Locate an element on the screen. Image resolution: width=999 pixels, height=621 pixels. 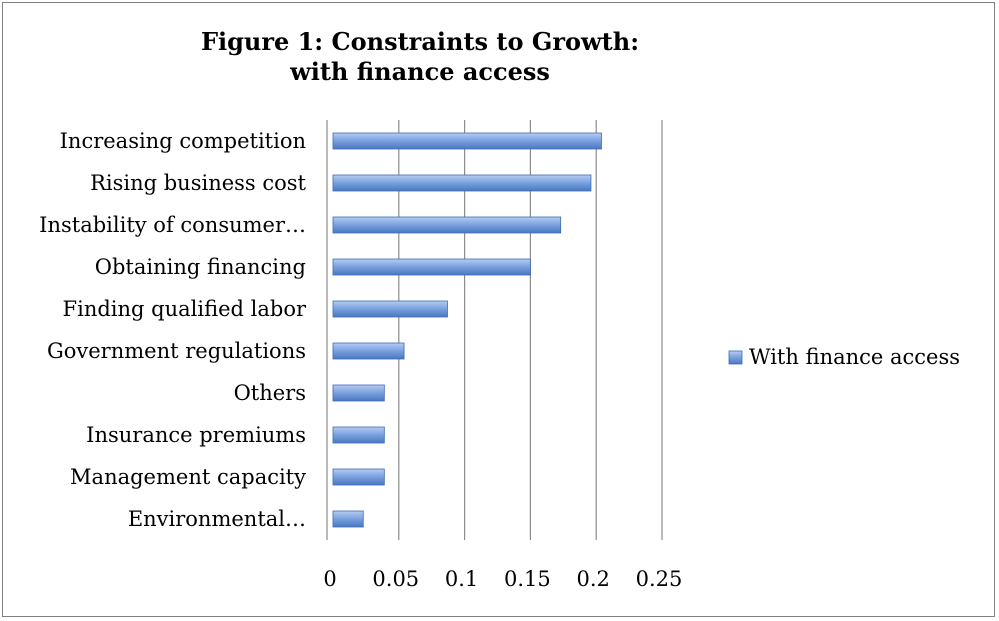
legend-swatch is located at coordinates (735, 357).